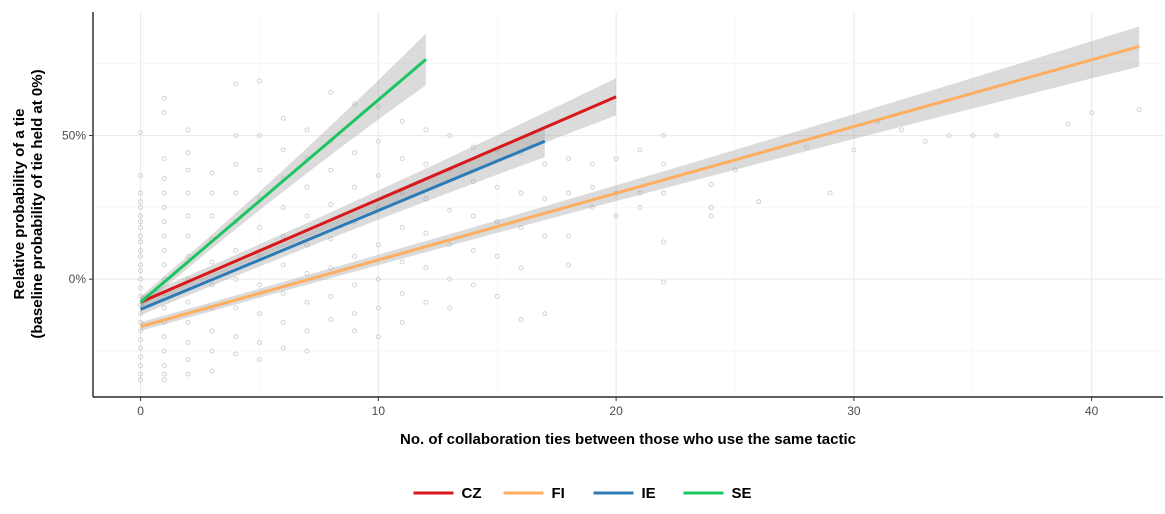 The height and width of the screenshot is (514, 1165). Describe the element at coordinates (78, 279) in the screenshot. I see `y-tick-label: 0%` at that location.